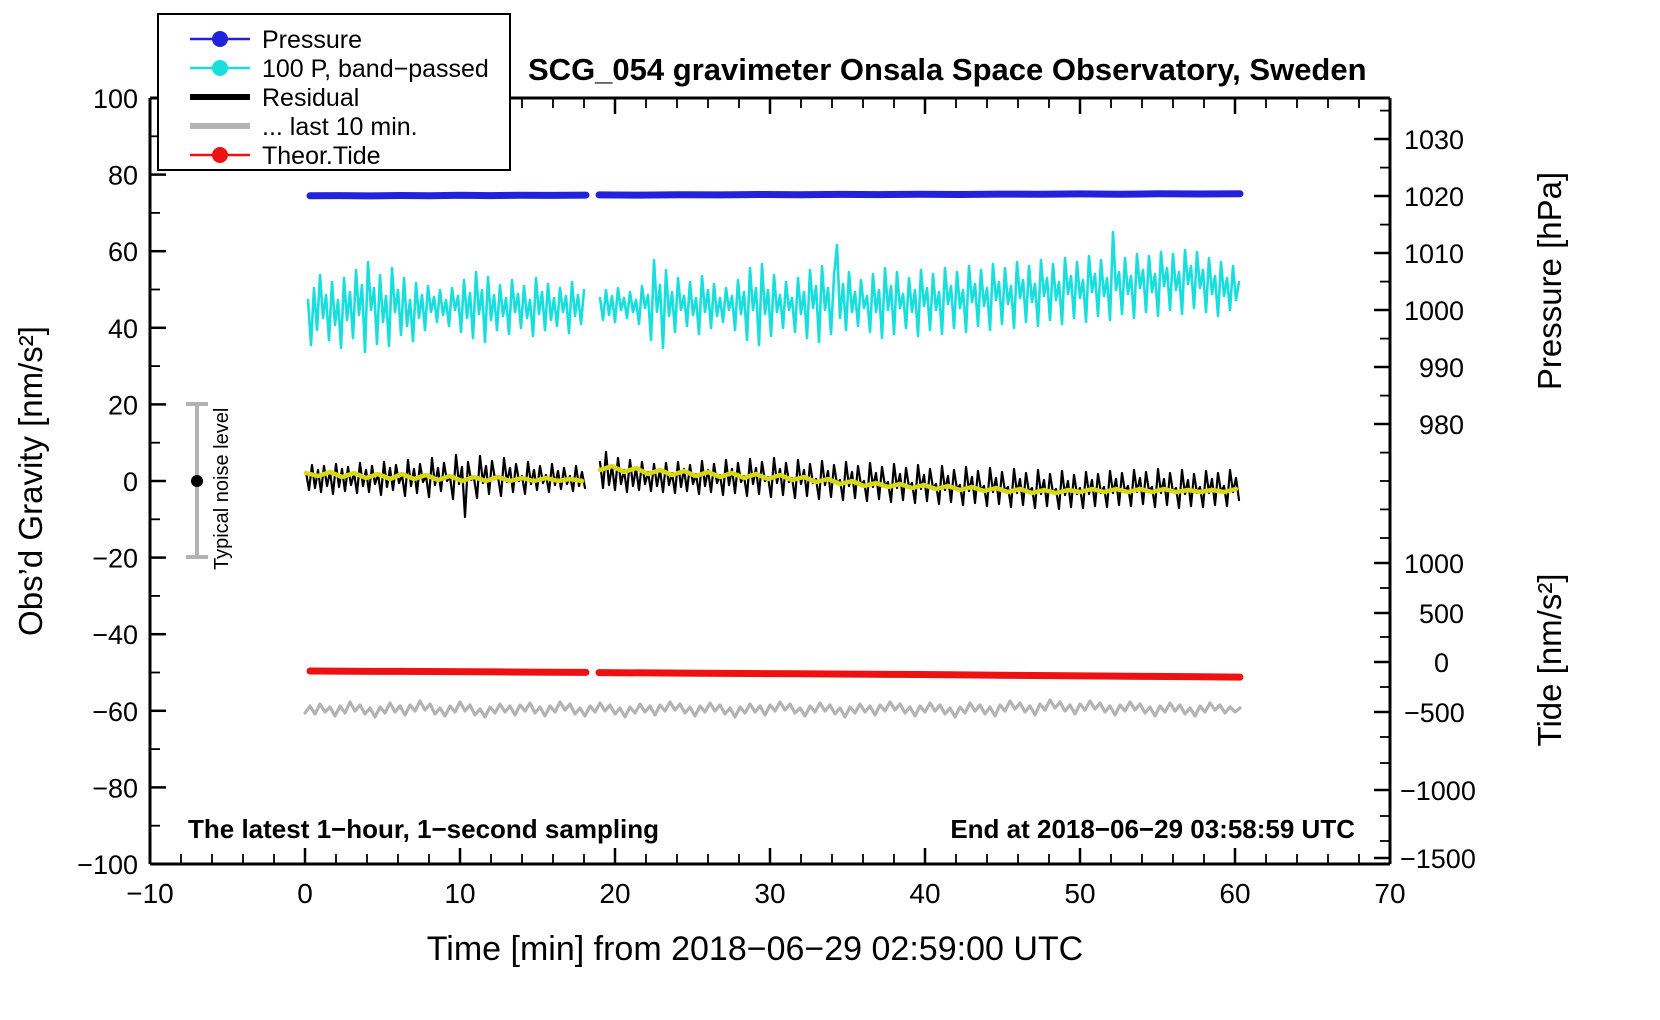 Image resolution: width=1660 pixels, height=1020 pixels. I want to click on pressure-tick-980: 980, so click(1441, 425).